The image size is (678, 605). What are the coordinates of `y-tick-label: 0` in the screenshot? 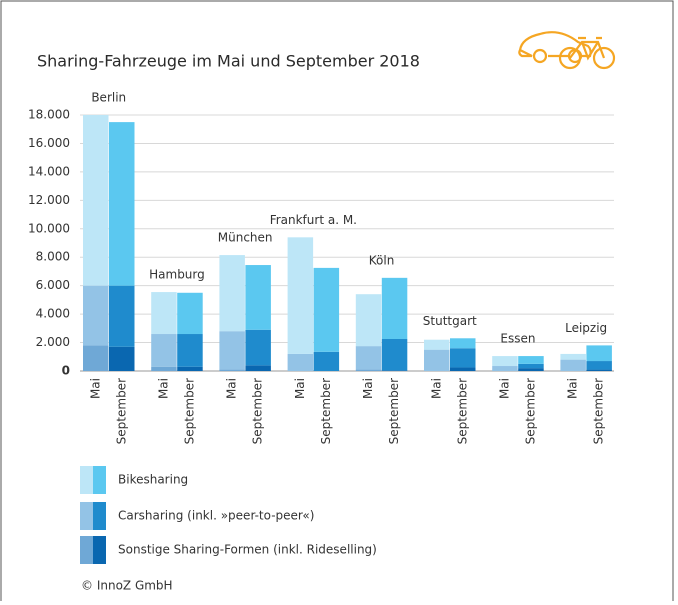 It's located at (66, 371).